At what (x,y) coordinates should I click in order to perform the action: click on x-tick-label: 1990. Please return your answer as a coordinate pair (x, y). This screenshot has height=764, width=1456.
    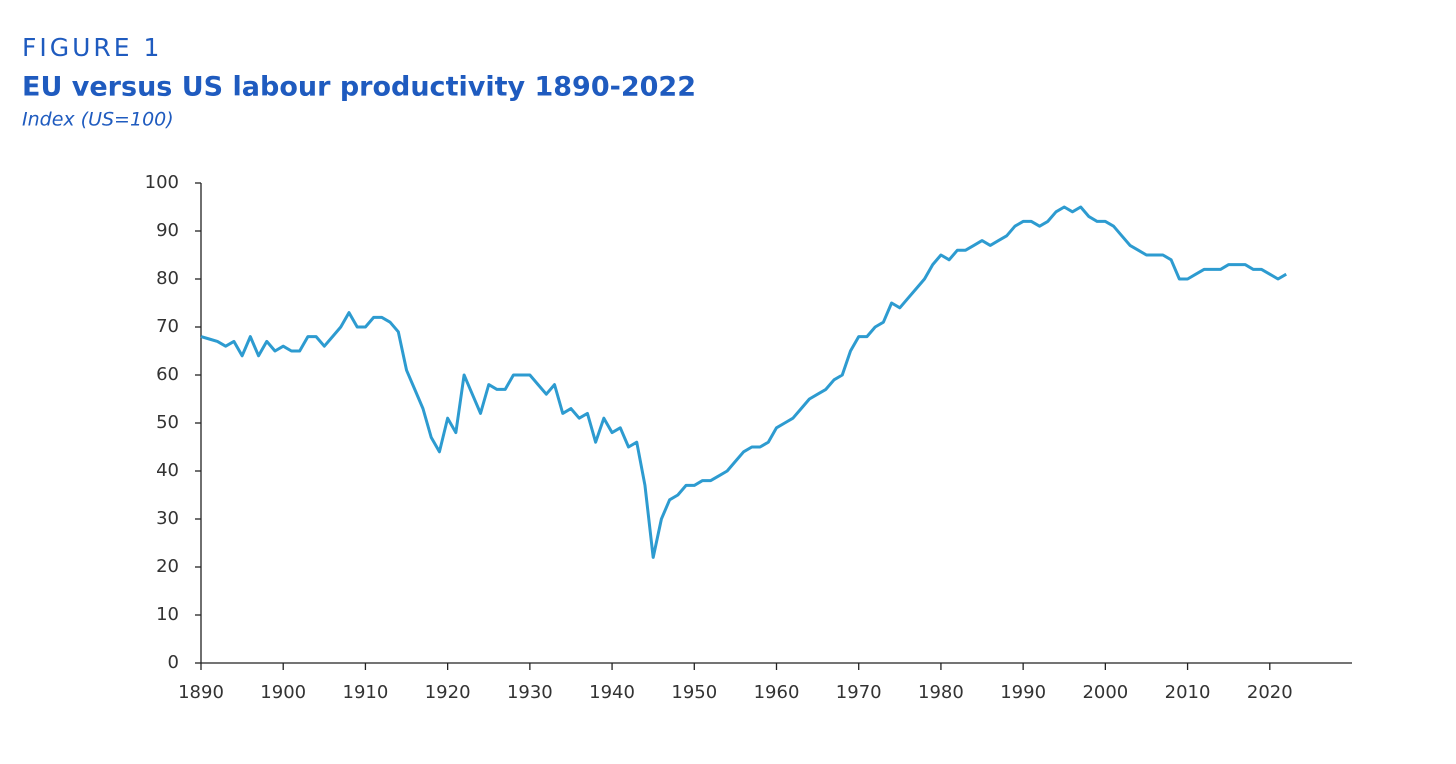
    Looking at the image, I should click on (1023, 692).